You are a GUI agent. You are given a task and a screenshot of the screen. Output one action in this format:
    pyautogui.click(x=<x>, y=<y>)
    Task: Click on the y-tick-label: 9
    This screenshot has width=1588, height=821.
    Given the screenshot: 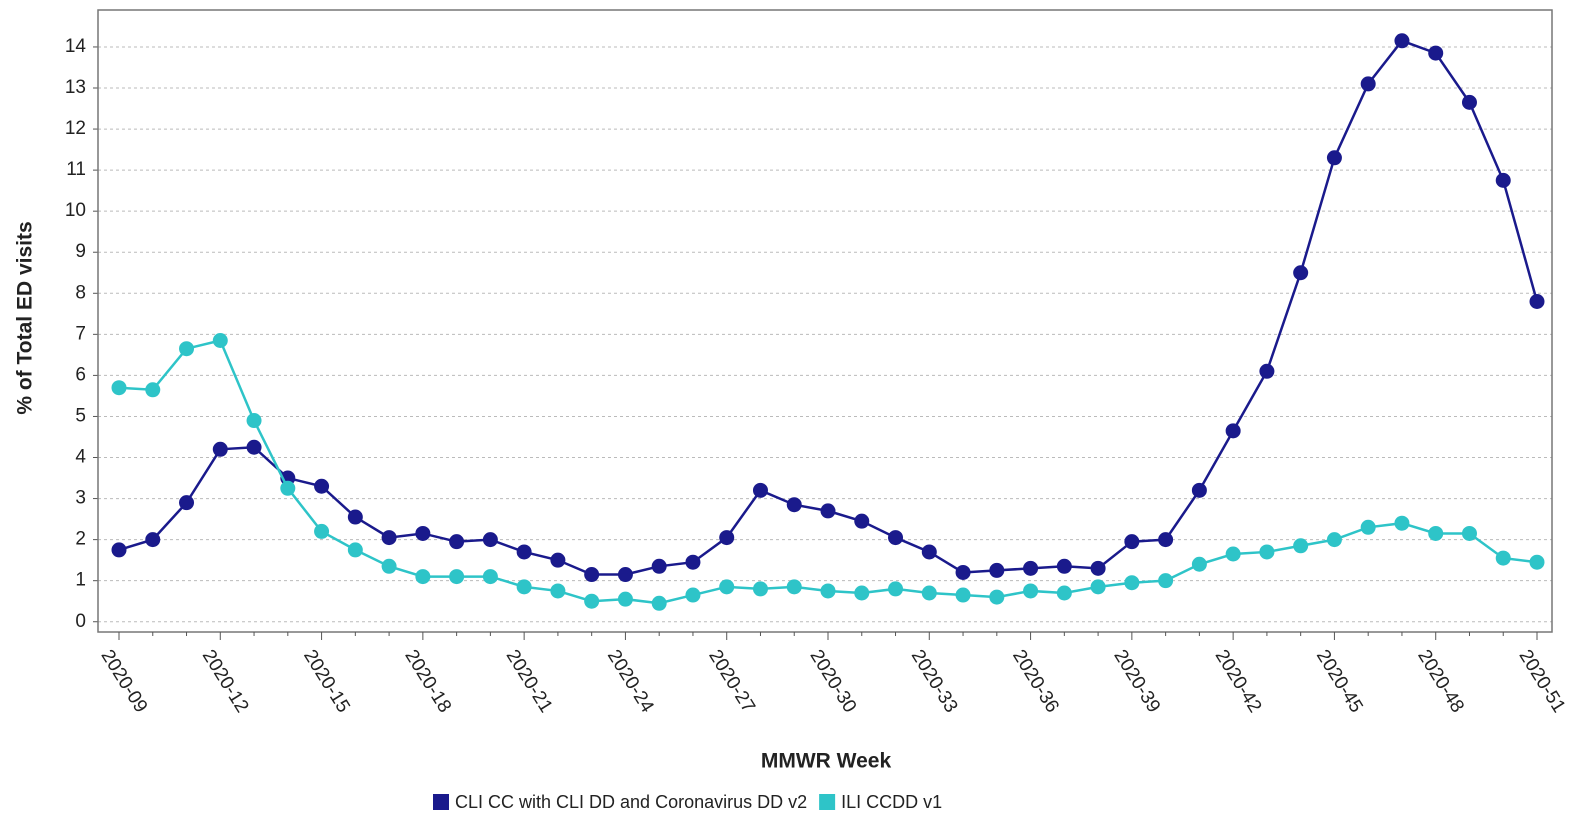 What is the action you would take?
    pyautogui.click(x=80, y=251)
    